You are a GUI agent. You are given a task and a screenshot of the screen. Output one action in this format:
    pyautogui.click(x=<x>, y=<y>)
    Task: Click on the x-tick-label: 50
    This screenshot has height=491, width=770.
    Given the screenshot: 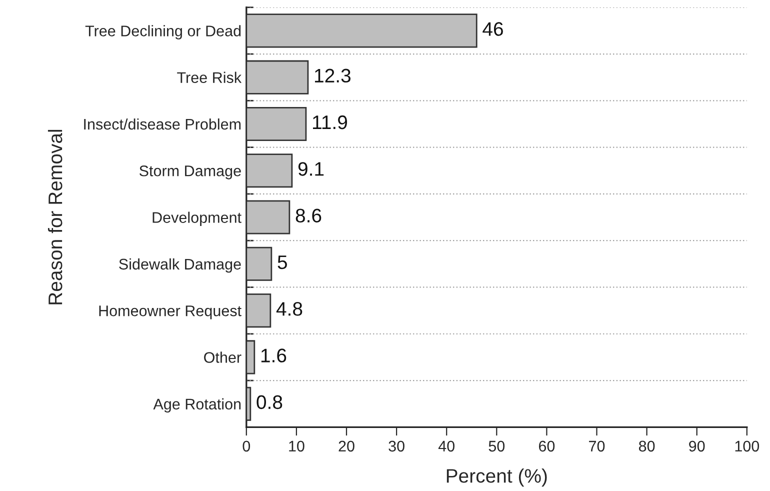 What is the action you would take?
    pyautogui.click(x=496, y=446)
    